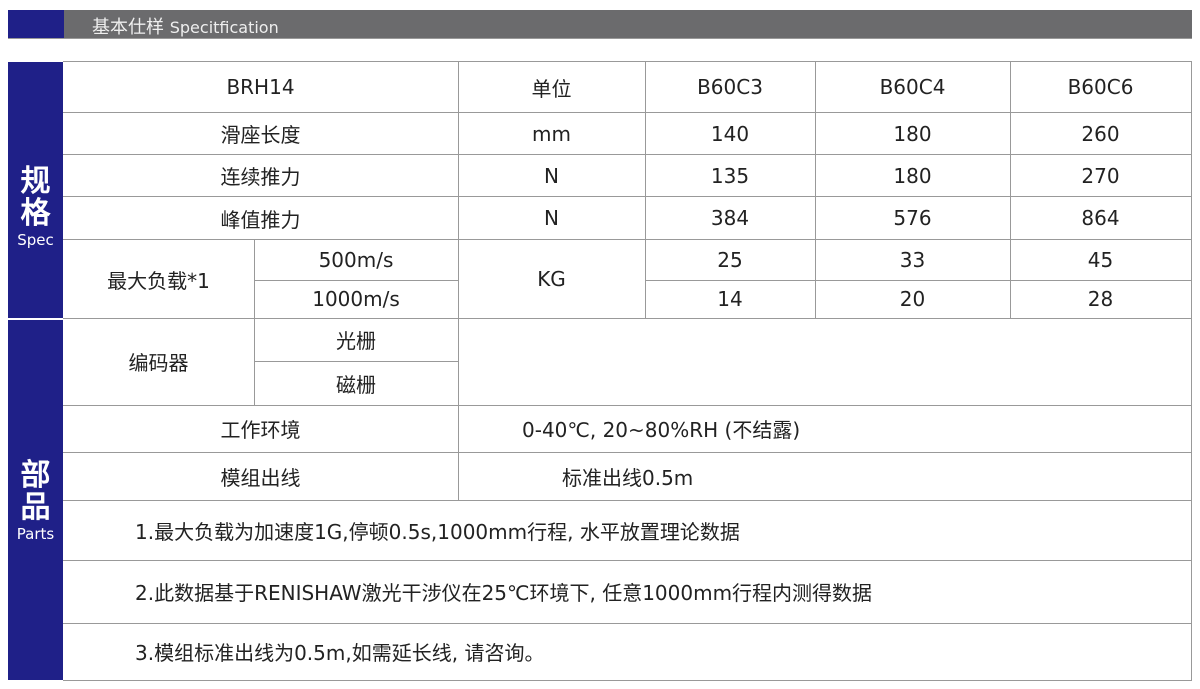 The image size is (1200, 689). I want to click on parts-label-cn: 部品, so click(35, 491).